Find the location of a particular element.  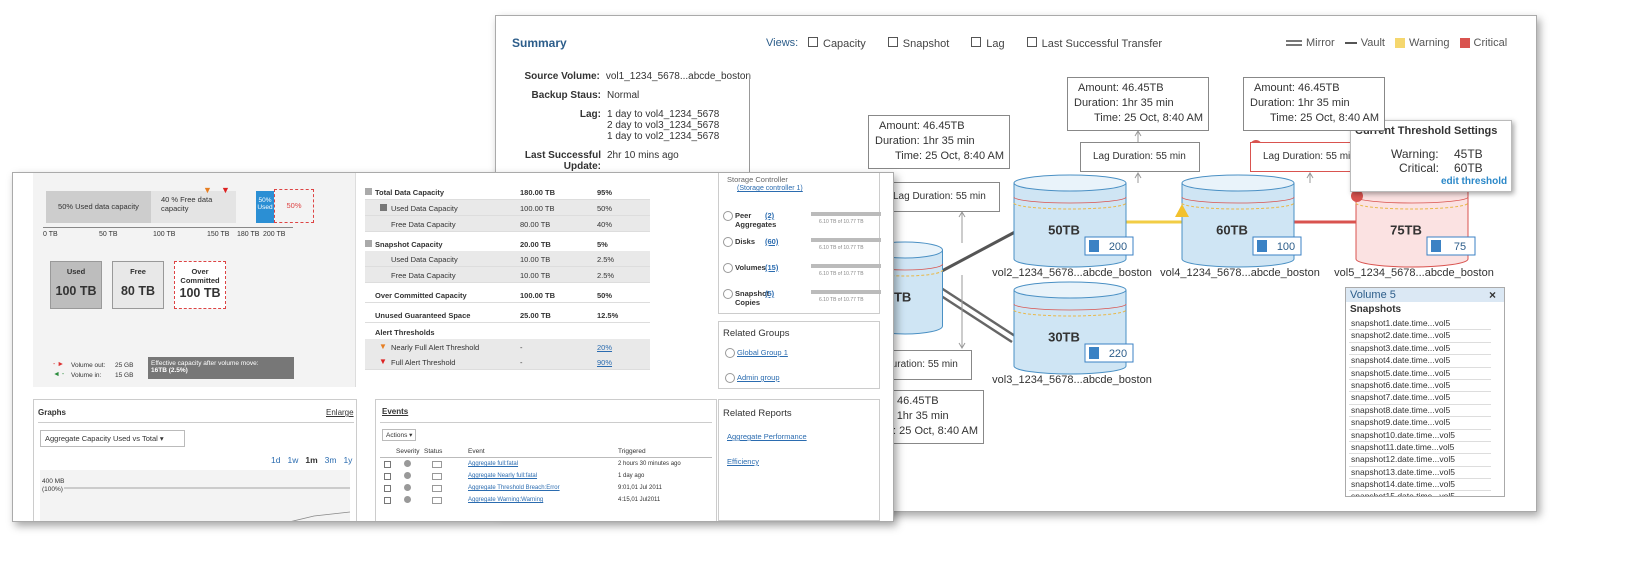

full-marker: ▼ is located at coordinates (225, 190).